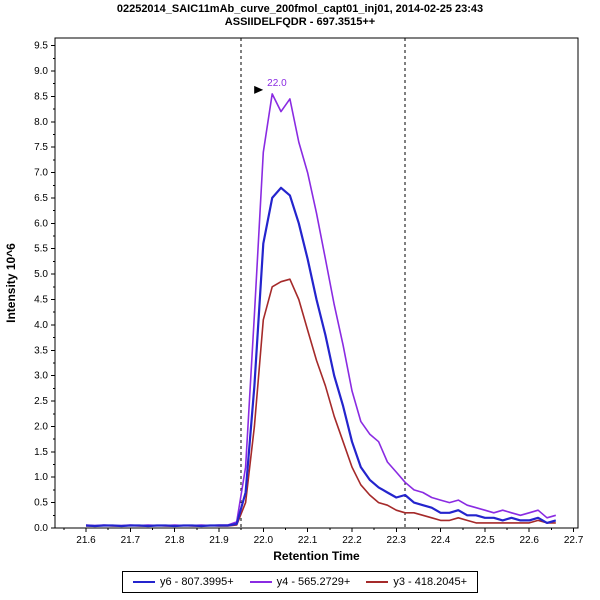 Image resolution: width=600 pixels, height=600 pixels. I want to click on x-tick-label: 22.2, so click(352, 540).